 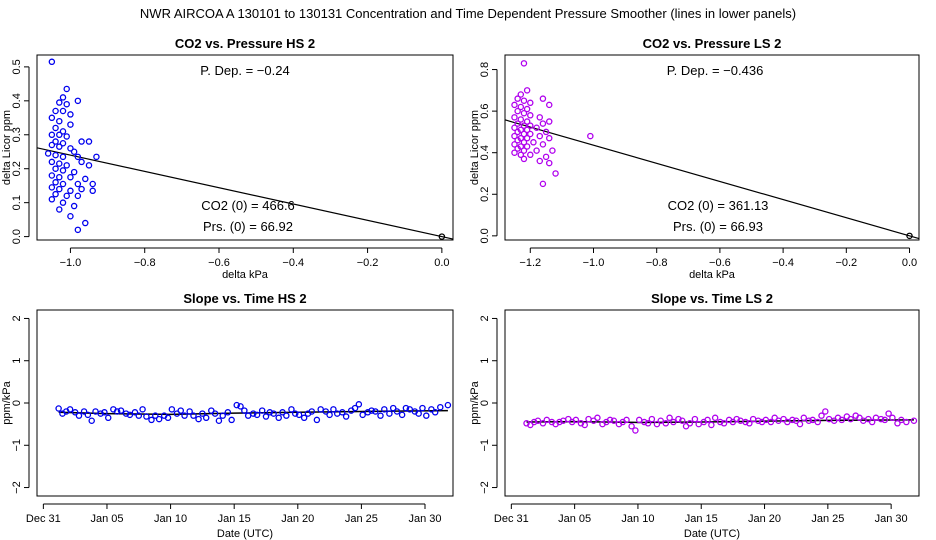 What do you see at coordinates (17, 487) in the screenshot?
I see `p3-y-tick-label: −2` at bounding box center [17, 487].